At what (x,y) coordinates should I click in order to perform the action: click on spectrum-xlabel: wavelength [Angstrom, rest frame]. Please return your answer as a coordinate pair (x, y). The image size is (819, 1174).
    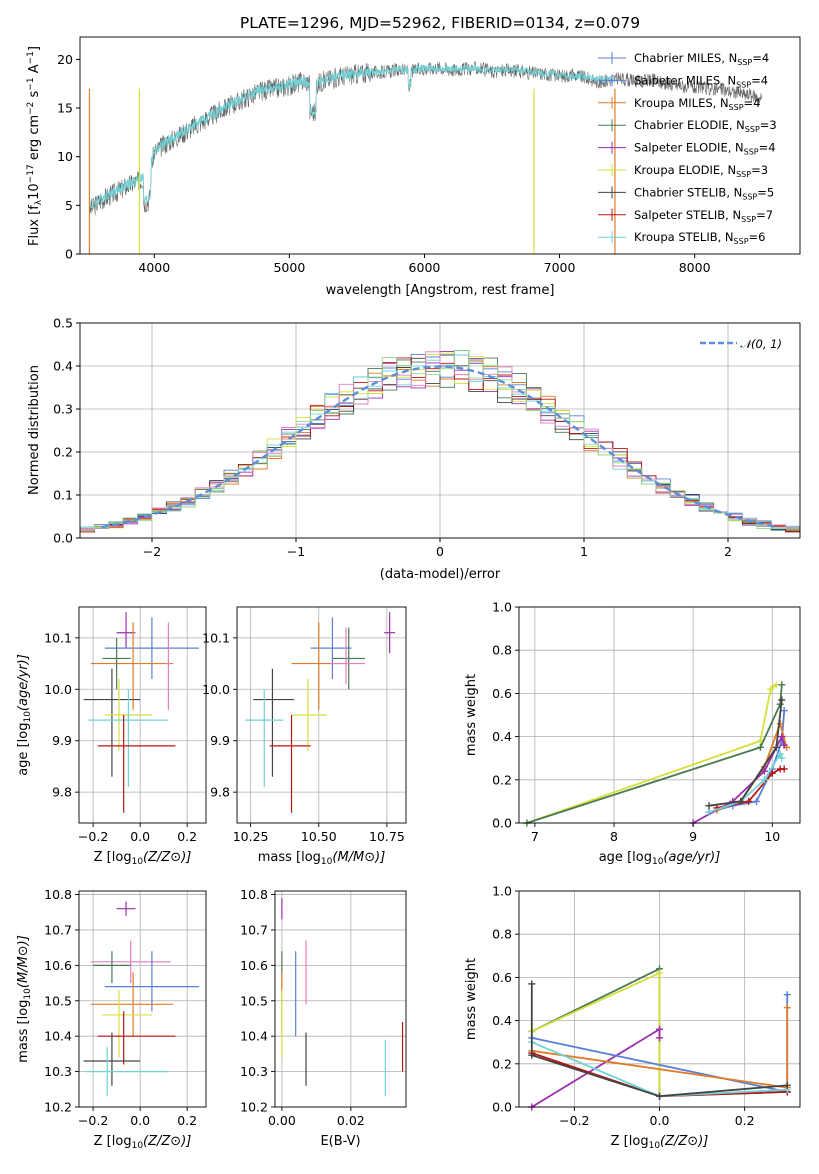
    Looking at the image, I should click on (440, 290).